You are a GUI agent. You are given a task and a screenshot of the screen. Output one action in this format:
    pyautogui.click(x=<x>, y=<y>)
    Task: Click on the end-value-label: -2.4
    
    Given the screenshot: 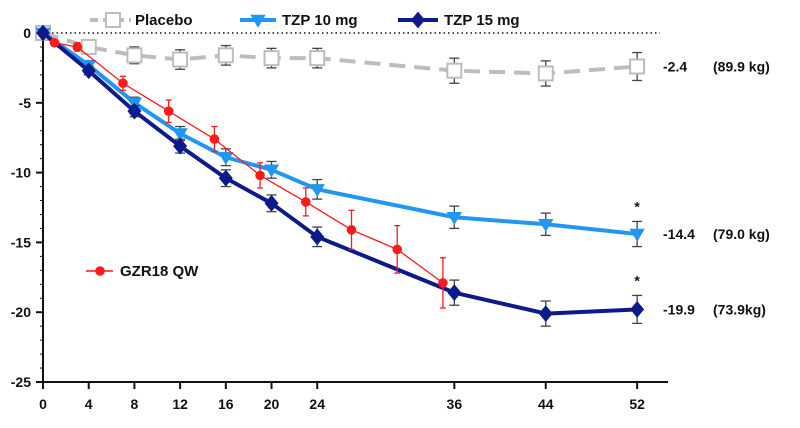 What is the action you would take?
    pyautogui.click(x=675, y=67)
    